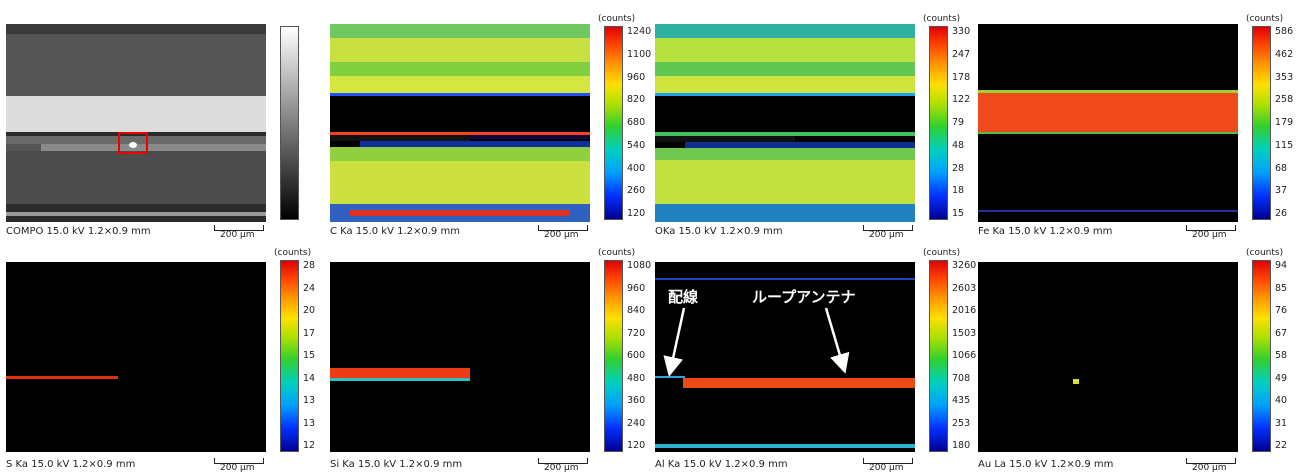 The width and height of the screenshot is (1296, 473). What do you see at coordinates (636, 100) in the screenshot?
I see `colorbar-label: 820` at bounding box center [636, 100].